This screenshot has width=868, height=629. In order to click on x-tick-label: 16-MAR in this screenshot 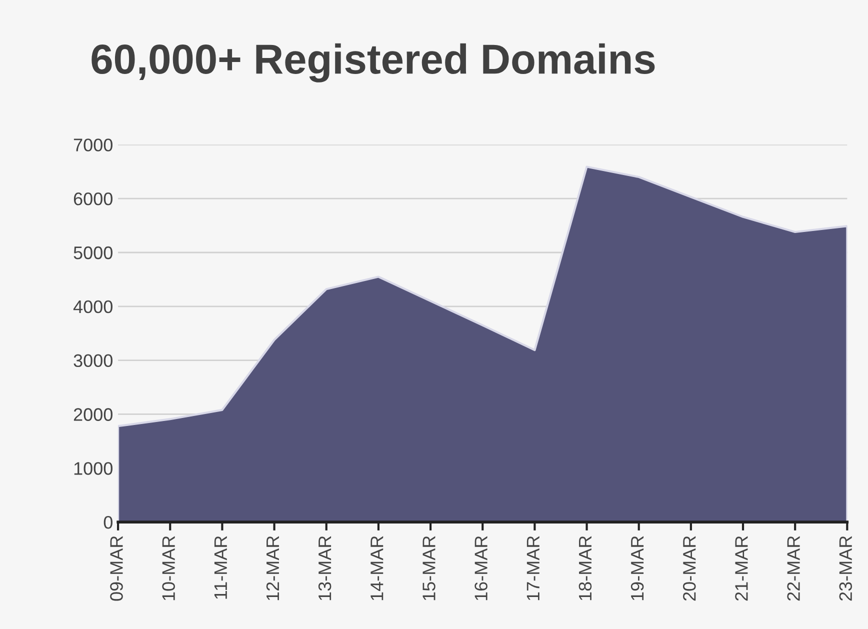, I will do `click(481, 568)`.